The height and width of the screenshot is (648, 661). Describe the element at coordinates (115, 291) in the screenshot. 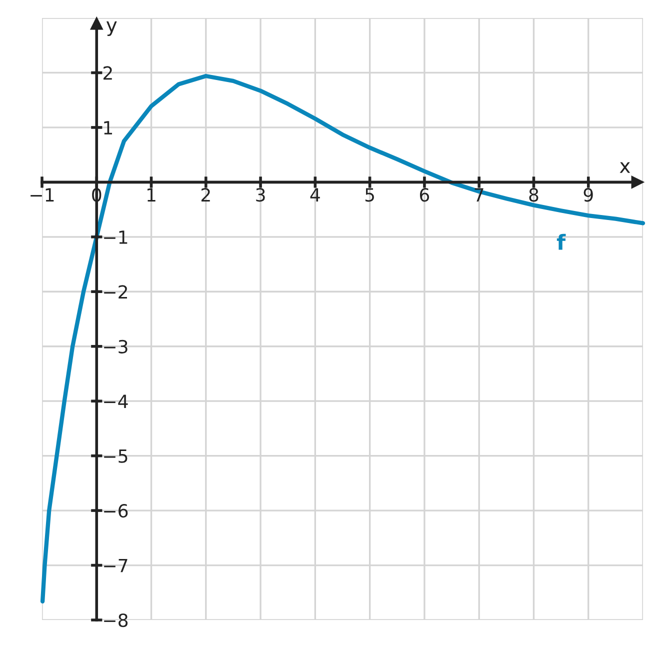

I see `y-tick-label: −2` at that location.